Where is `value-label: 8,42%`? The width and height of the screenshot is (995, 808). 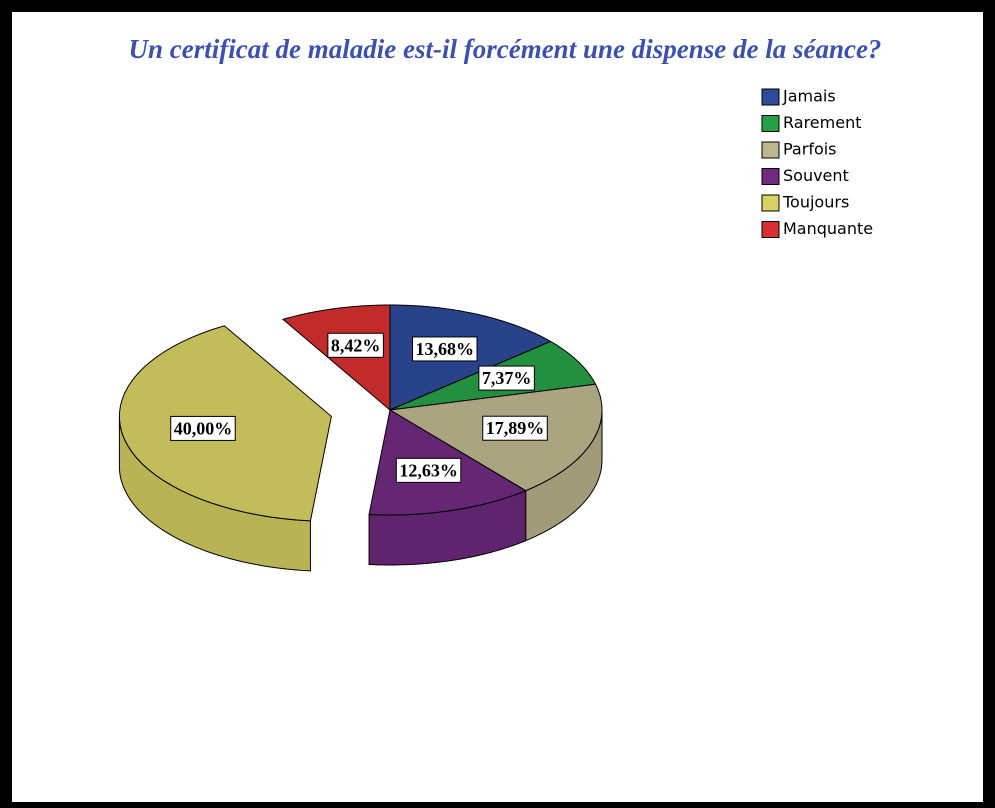
value-label: 8,42% is located at coordinates (356, 345).